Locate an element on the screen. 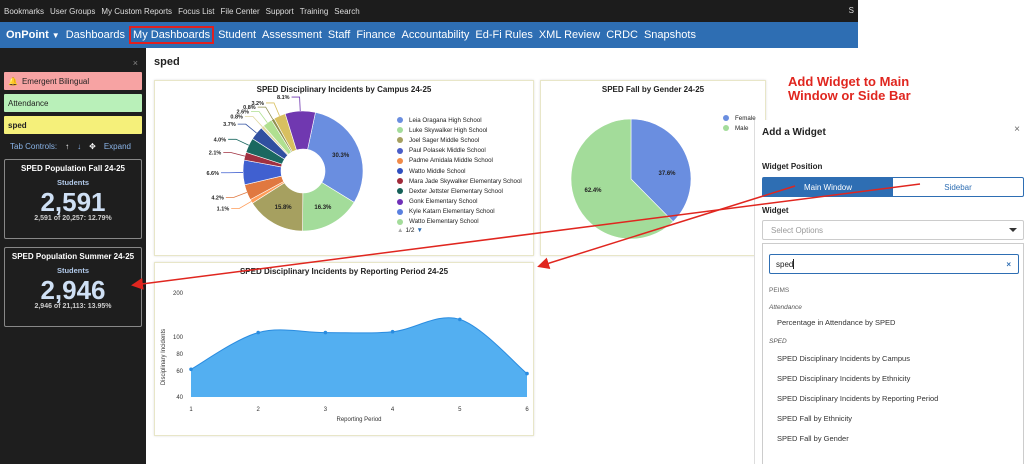  slice-label-1: 16.3% is located at coordinates (323, 208).